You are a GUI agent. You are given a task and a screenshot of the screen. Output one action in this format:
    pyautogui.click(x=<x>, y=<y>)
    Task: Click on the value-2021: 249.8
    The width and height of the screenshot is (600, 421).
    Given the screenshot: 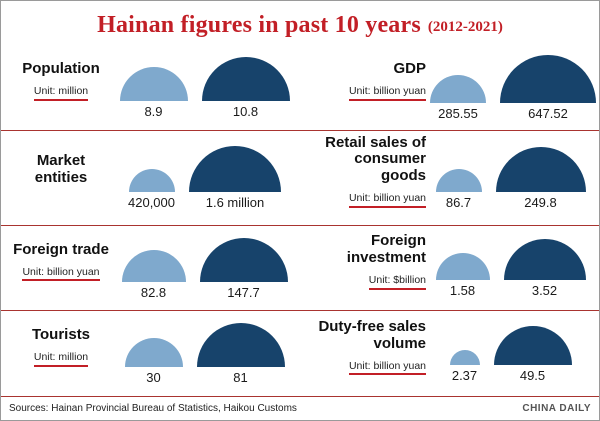 What is the action you would take?
    pyautogui.click(x=540, y=202)
    